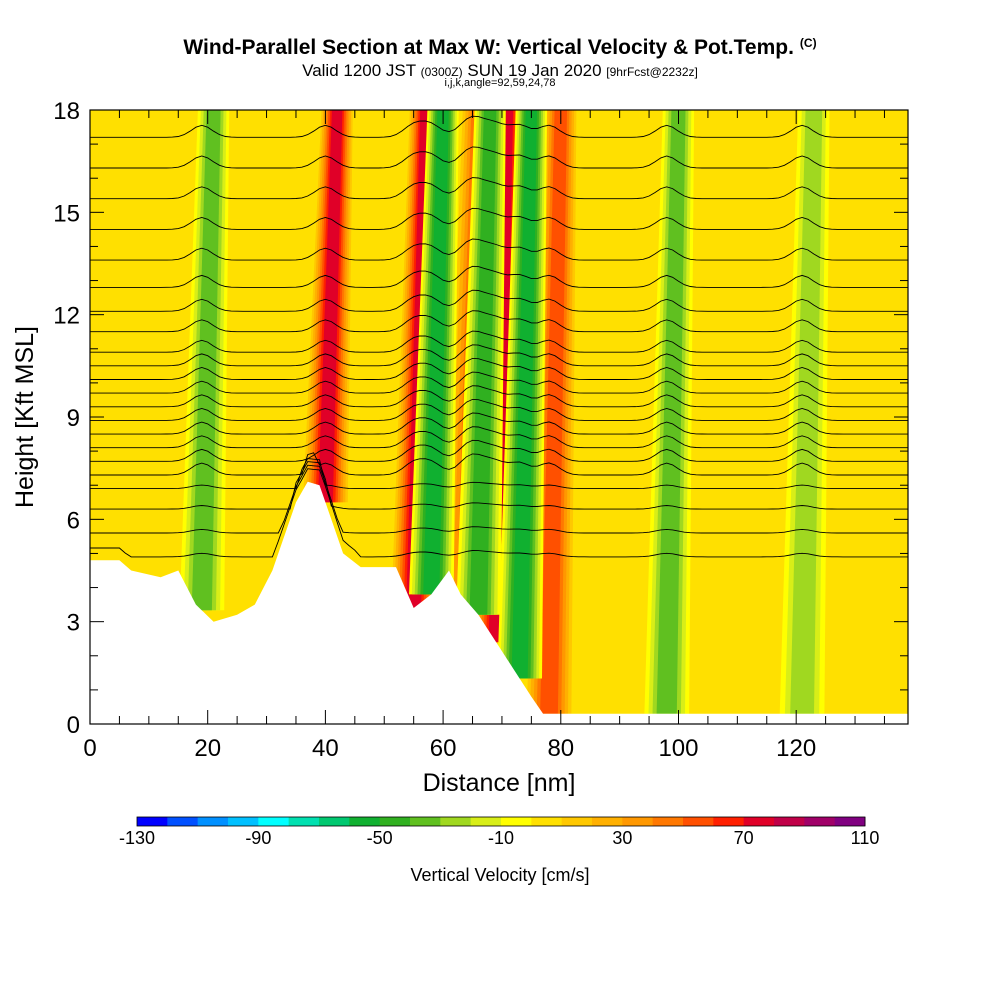 Image resolution: width=1000 pixels, height=1000 pixels. Describe the element at coordinates (500, 83) in the screenshot. I see `chart-params: i,j,k,angle=92,59,24,78` at that location.